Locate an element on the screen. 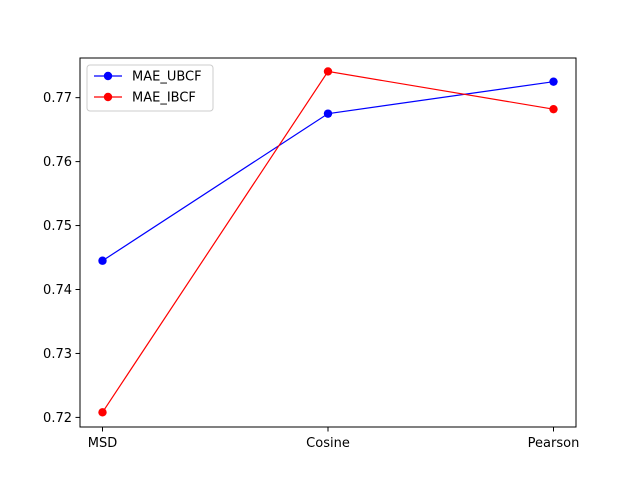  y-tick-label: 0.73 is located at coordinates (57, 354).